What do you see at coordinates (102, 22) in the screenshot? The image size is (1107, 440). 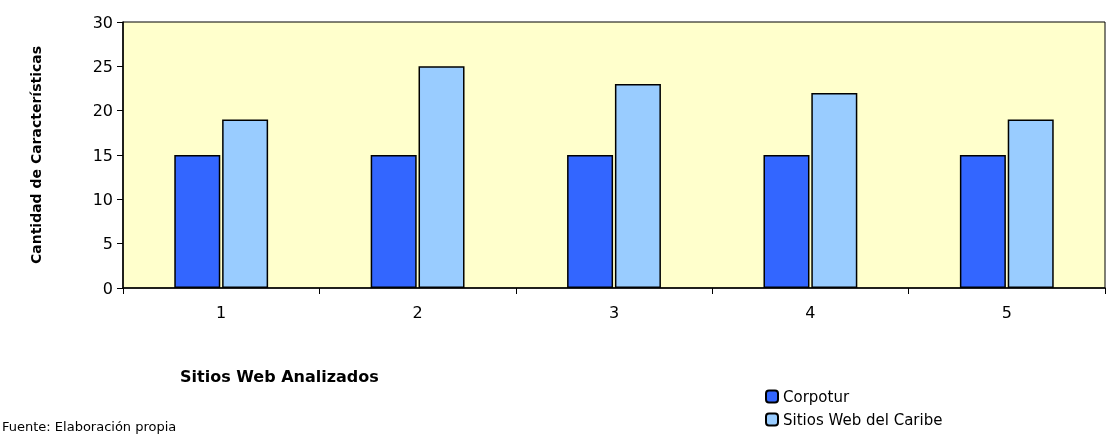 I see `y-tick-label: 30` at bounding box center [102, 22].